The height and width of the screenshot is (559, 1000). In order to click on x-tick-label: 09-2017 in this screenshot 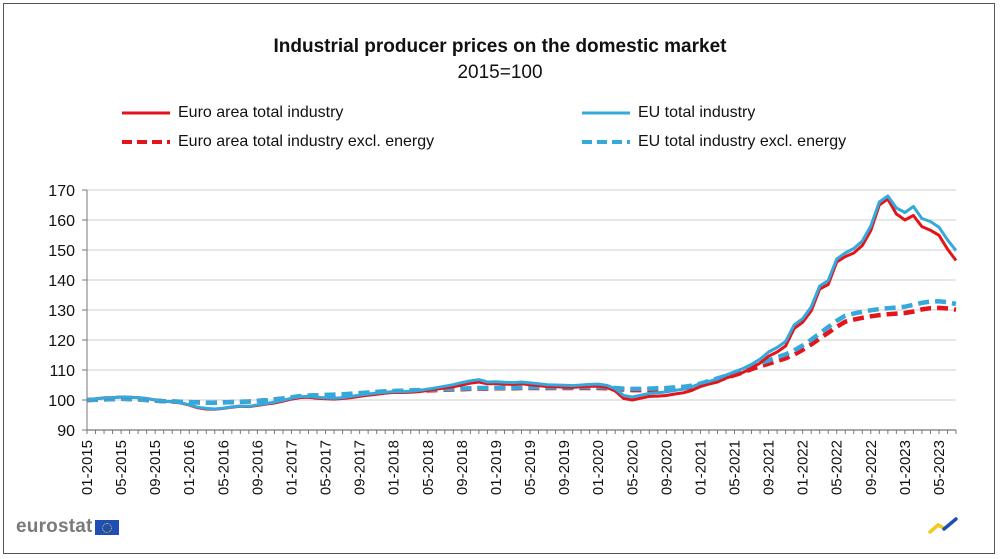, I will do `click(360, 467)`.